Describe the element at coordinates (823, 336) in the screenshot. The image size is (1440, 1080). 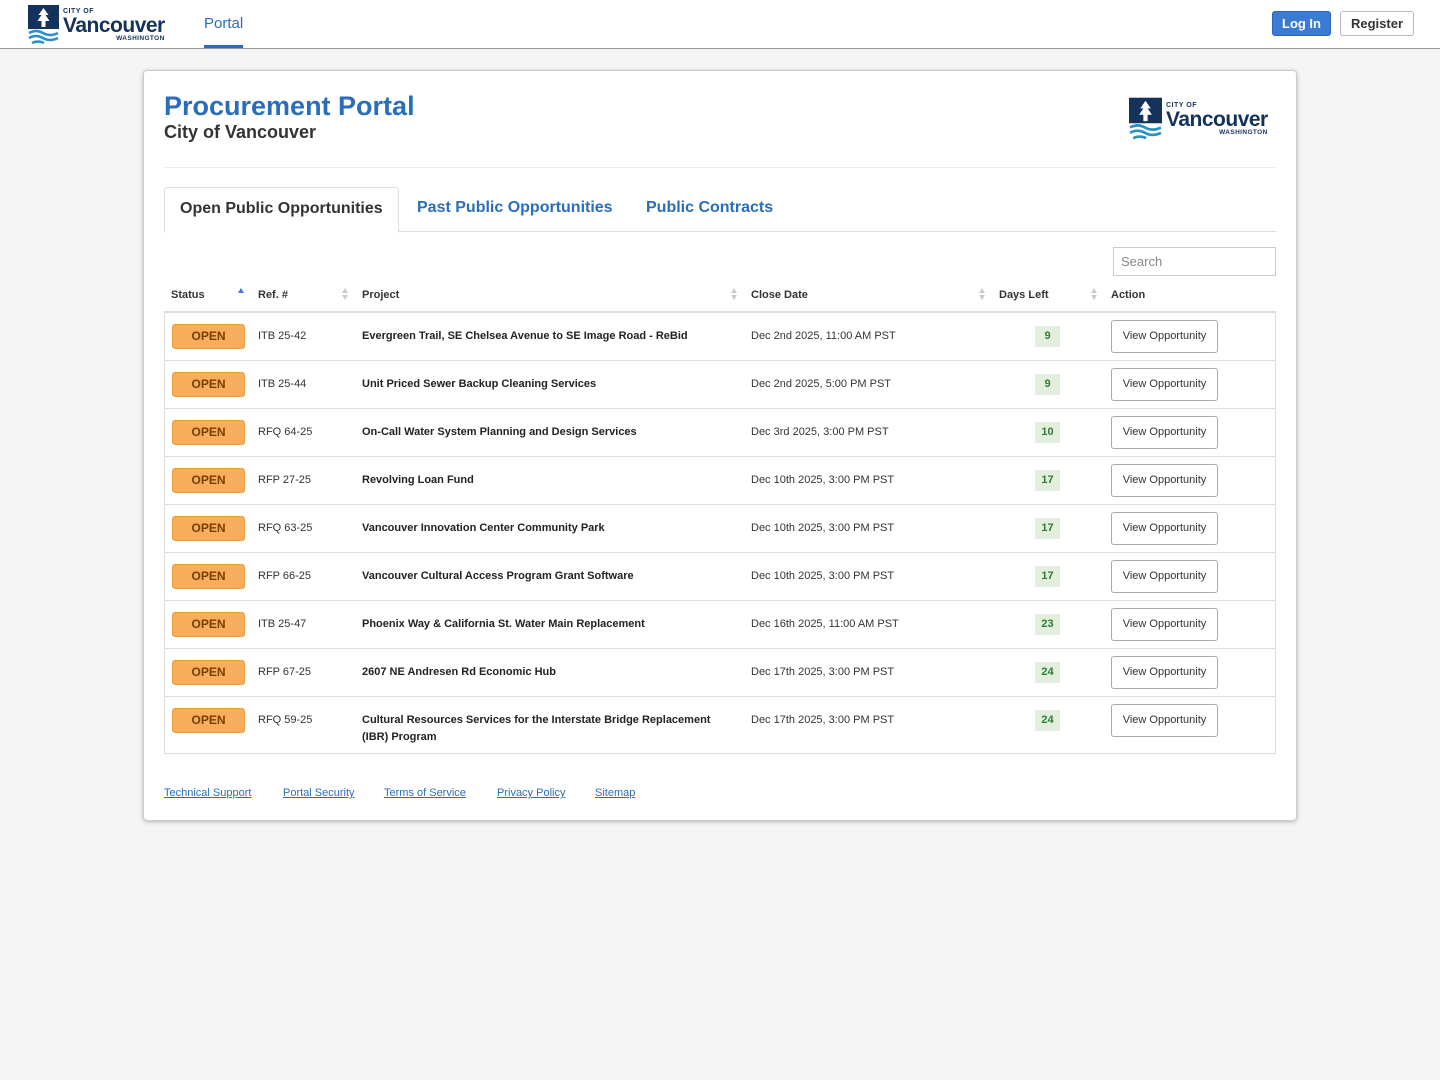
I see `close-date: Dec 2nd 2025, 11:00 AM PST` at that location.